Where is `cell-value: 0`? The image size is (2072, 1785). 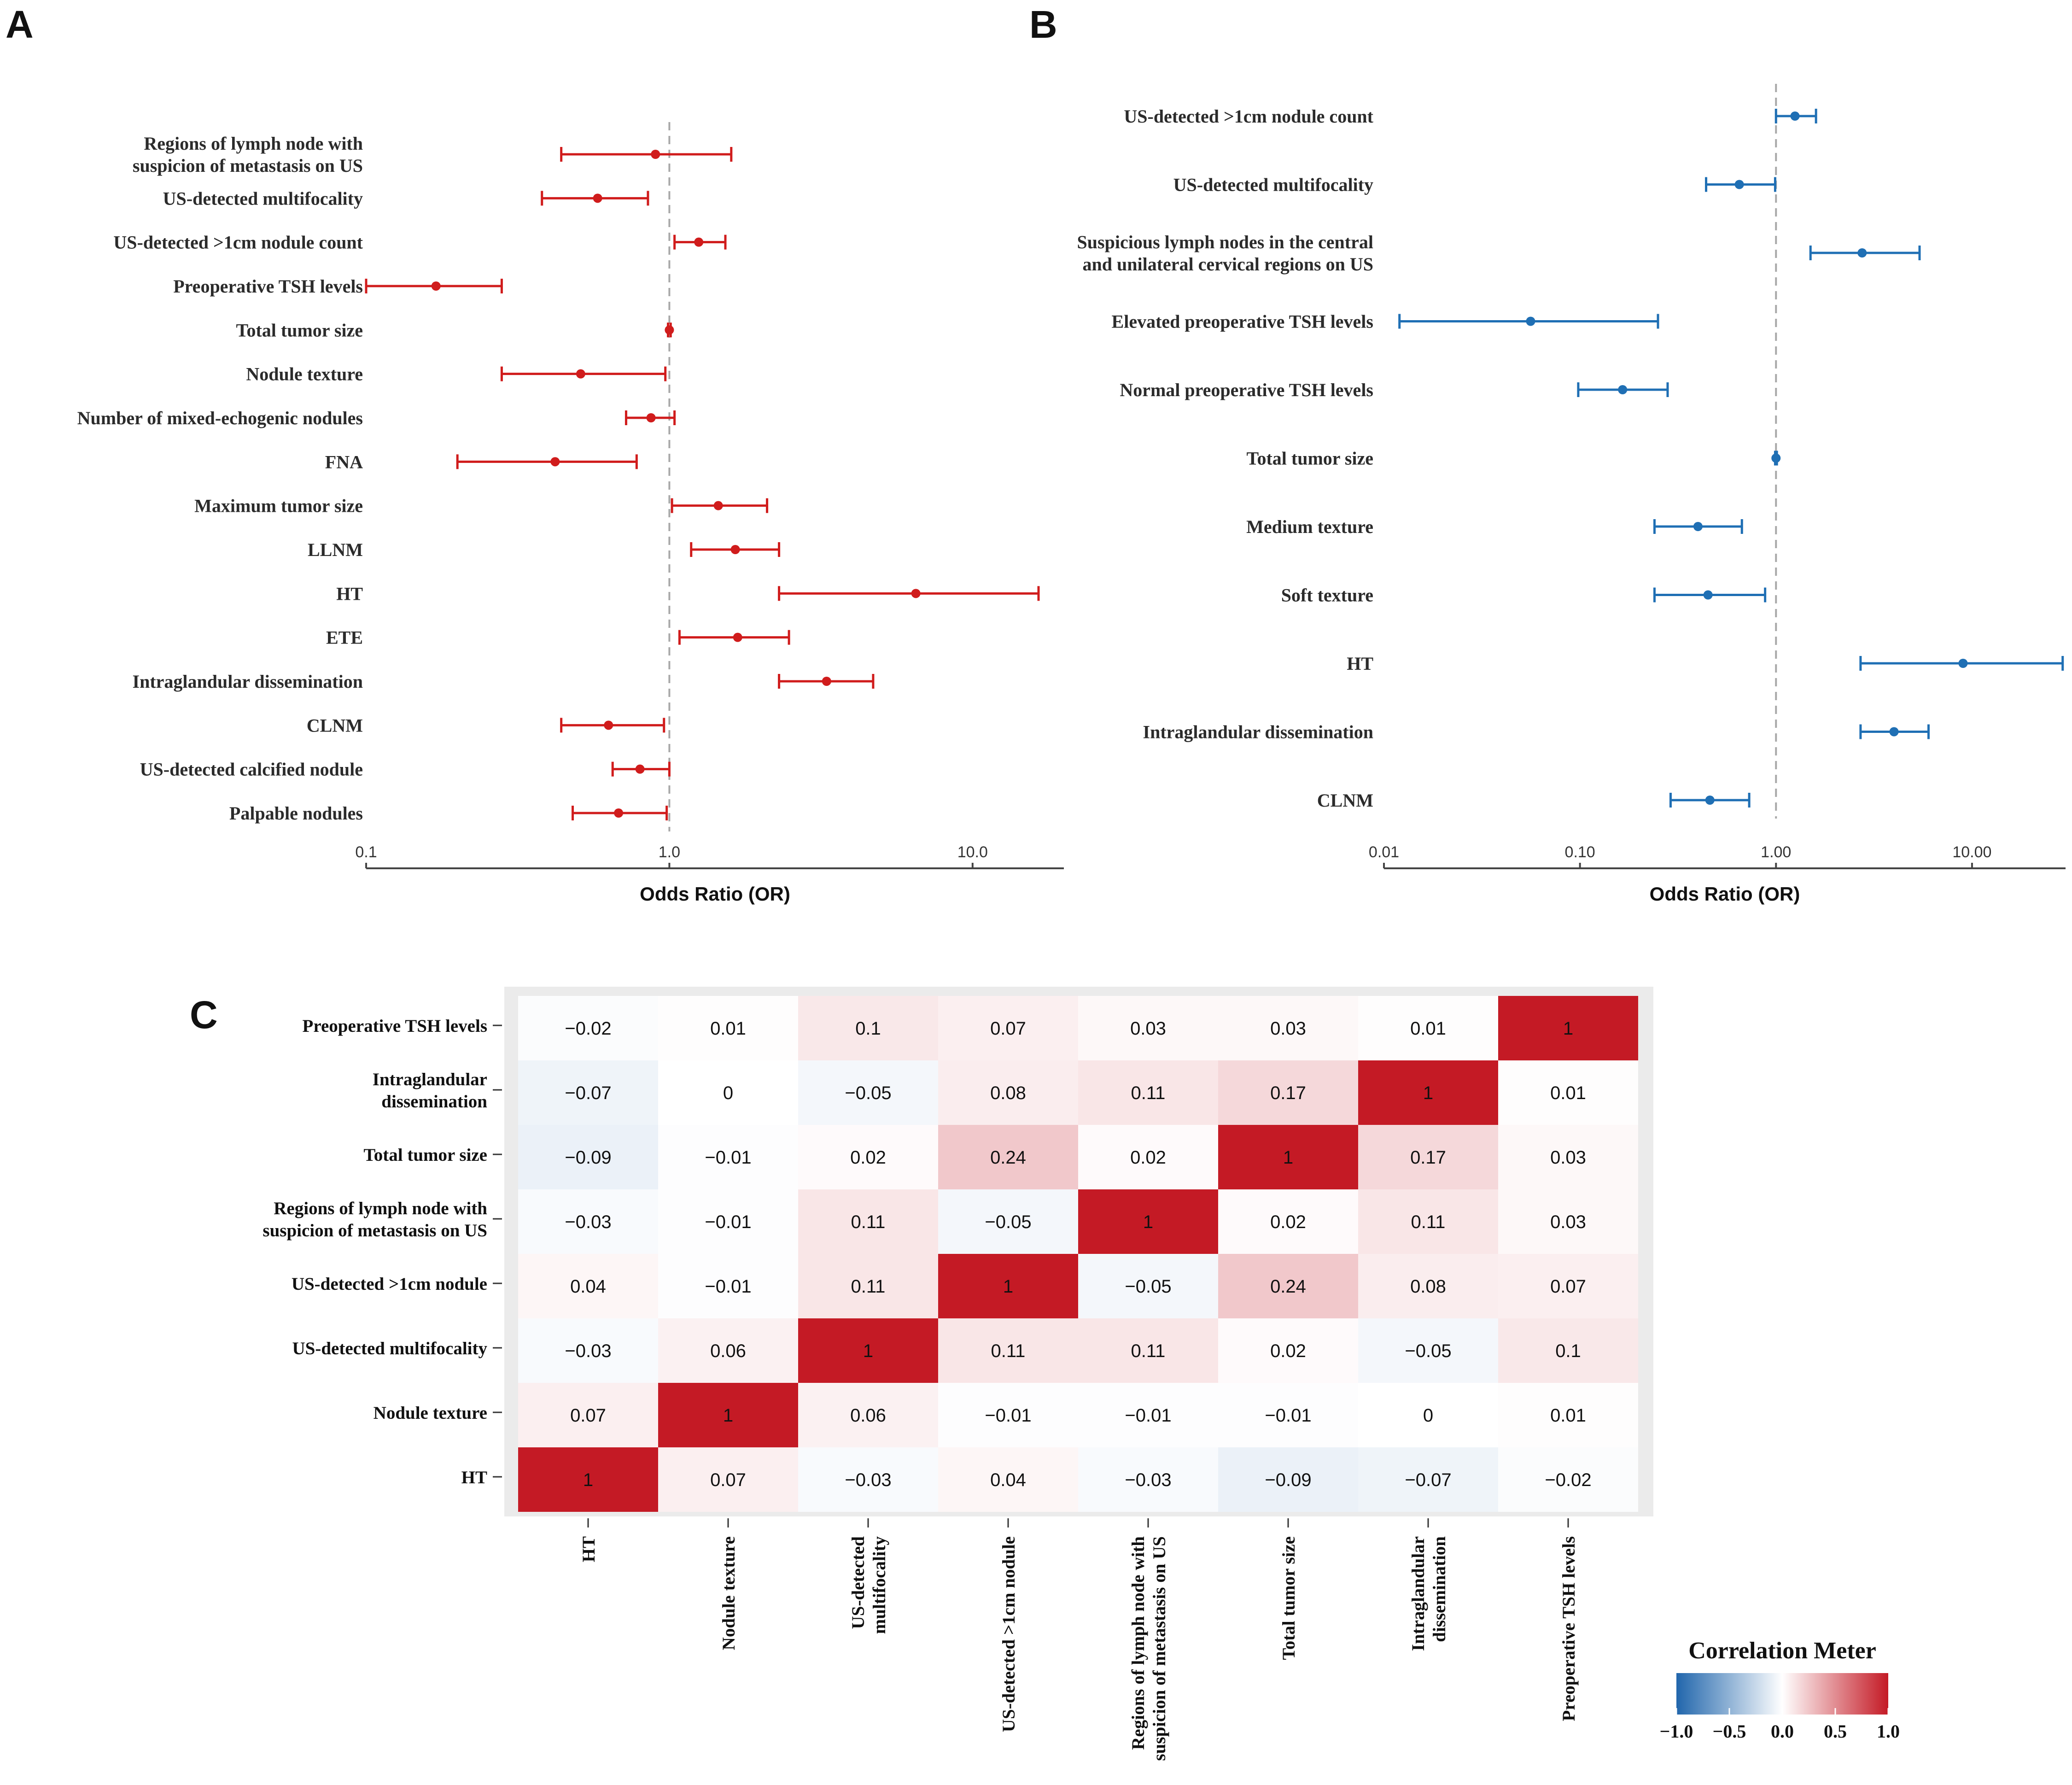
cell-value: 0 is located at coordinates (728, 1093).